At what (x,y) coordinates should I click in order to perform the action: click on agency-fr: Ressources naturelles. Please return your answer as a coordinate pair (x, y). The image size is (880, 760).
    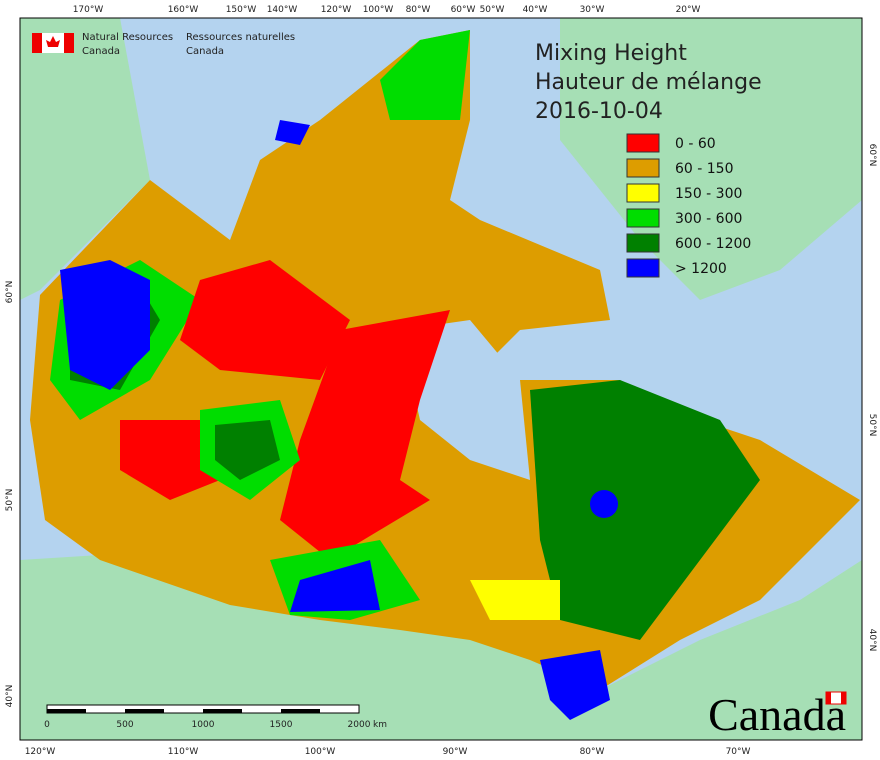
    Looking at the image, I should click on (240, 37).